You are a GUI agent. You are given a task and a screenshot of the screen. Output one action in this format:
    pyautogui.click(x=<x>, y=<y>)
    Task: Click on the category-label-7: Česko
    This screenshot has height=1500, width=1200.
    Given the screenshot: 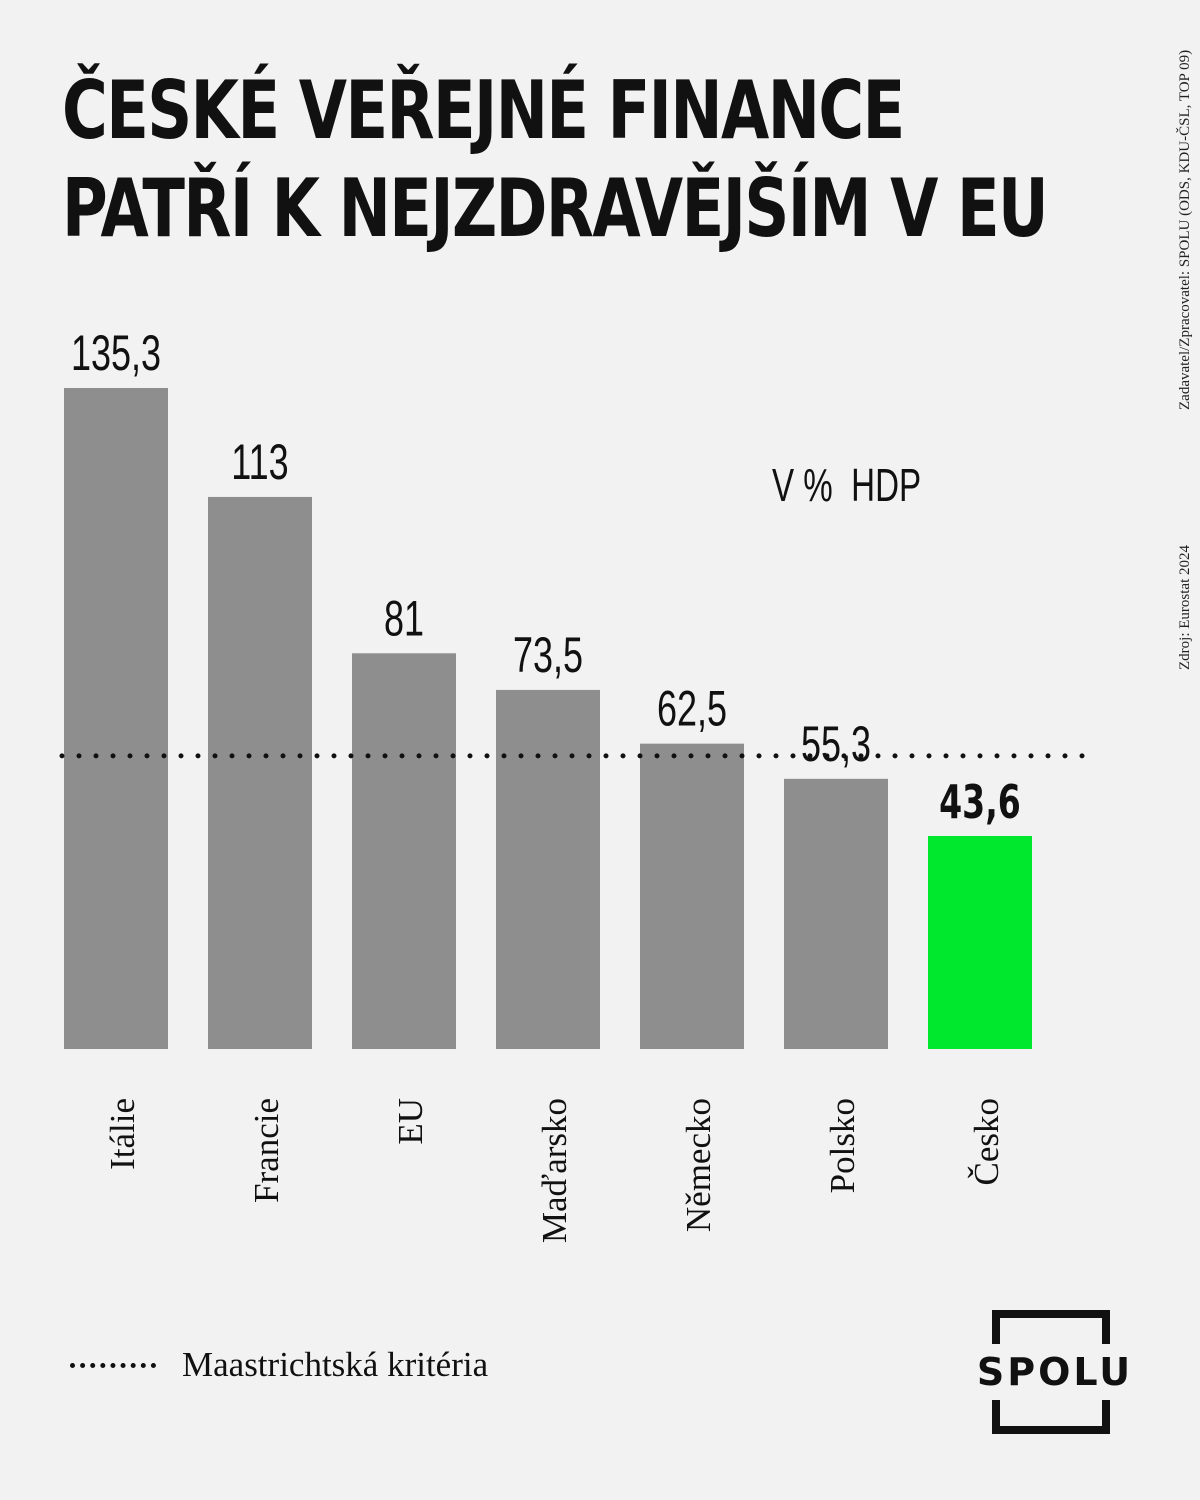 What is the action you would take?
    pyautogui.click(x=986, y=1142)
    